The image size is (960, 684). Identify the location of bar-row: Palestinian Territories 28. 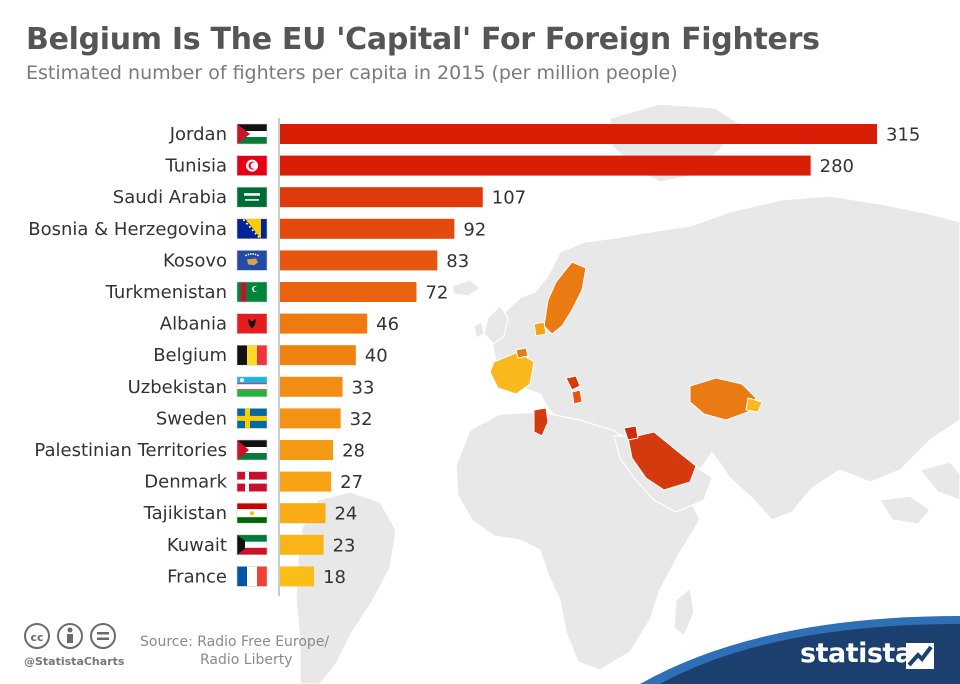
(199, 450).